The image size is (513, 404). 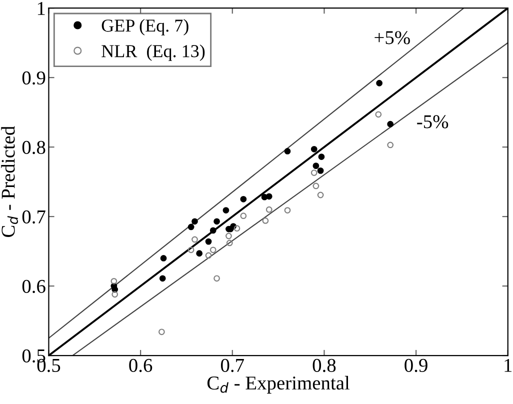 What do you see at coordinates (278, 385) in the screenshot?
I see `x-axis-title: C$_{d}$ - Experimental` at bounding box center [278, 385].